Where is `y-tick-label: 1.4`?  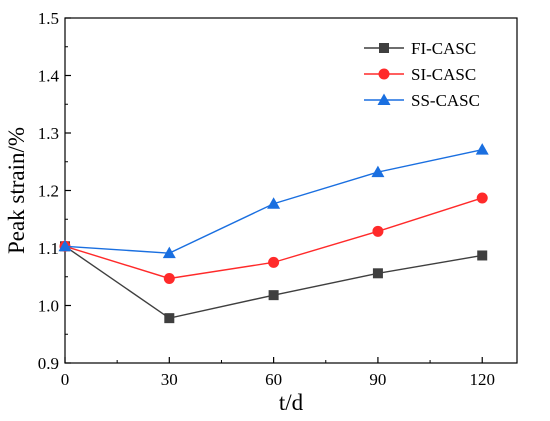 y-tick-label: 1.4 is located at coordinates (49, 76).